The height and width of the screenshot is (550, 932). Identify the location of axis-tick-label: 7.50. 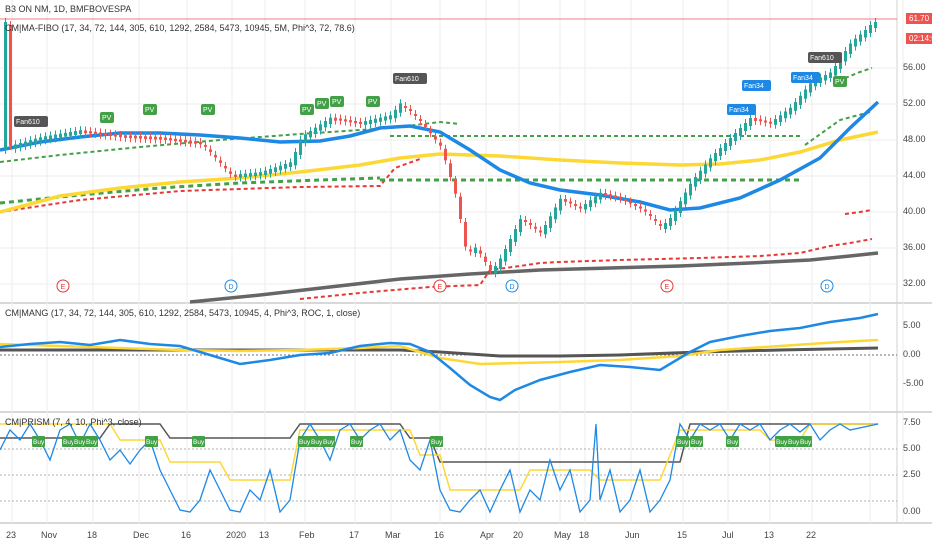
(912, 422).